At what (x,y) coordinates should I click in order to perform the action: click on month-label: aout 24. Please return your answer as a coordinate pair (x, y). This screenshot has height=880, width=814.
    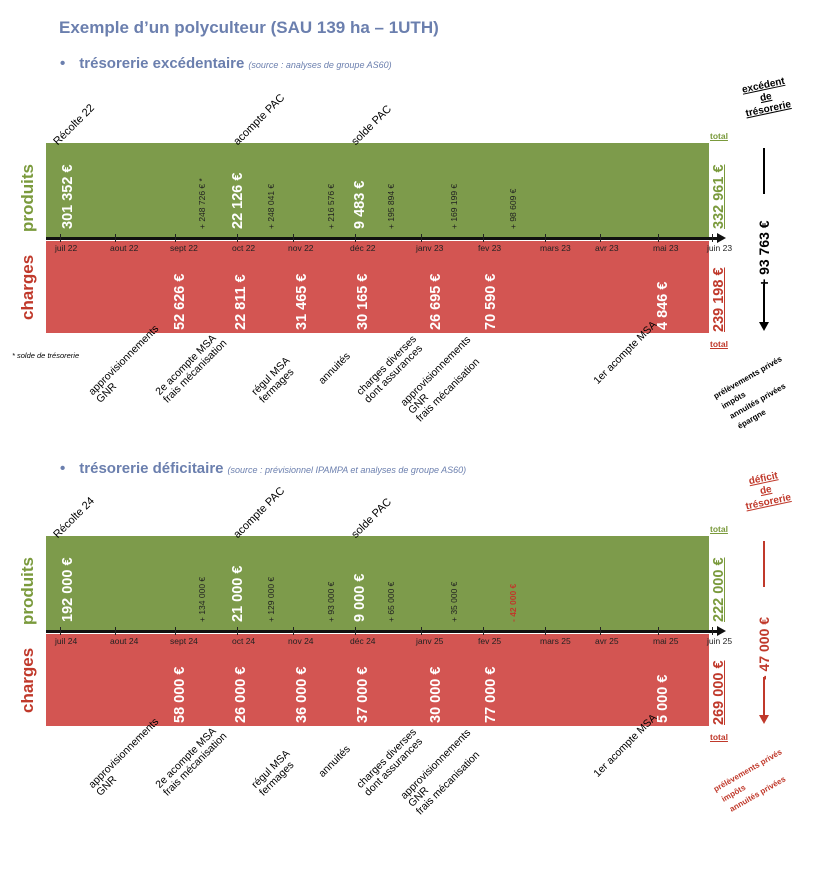
    Looking at the image, I should click on (124, 641).